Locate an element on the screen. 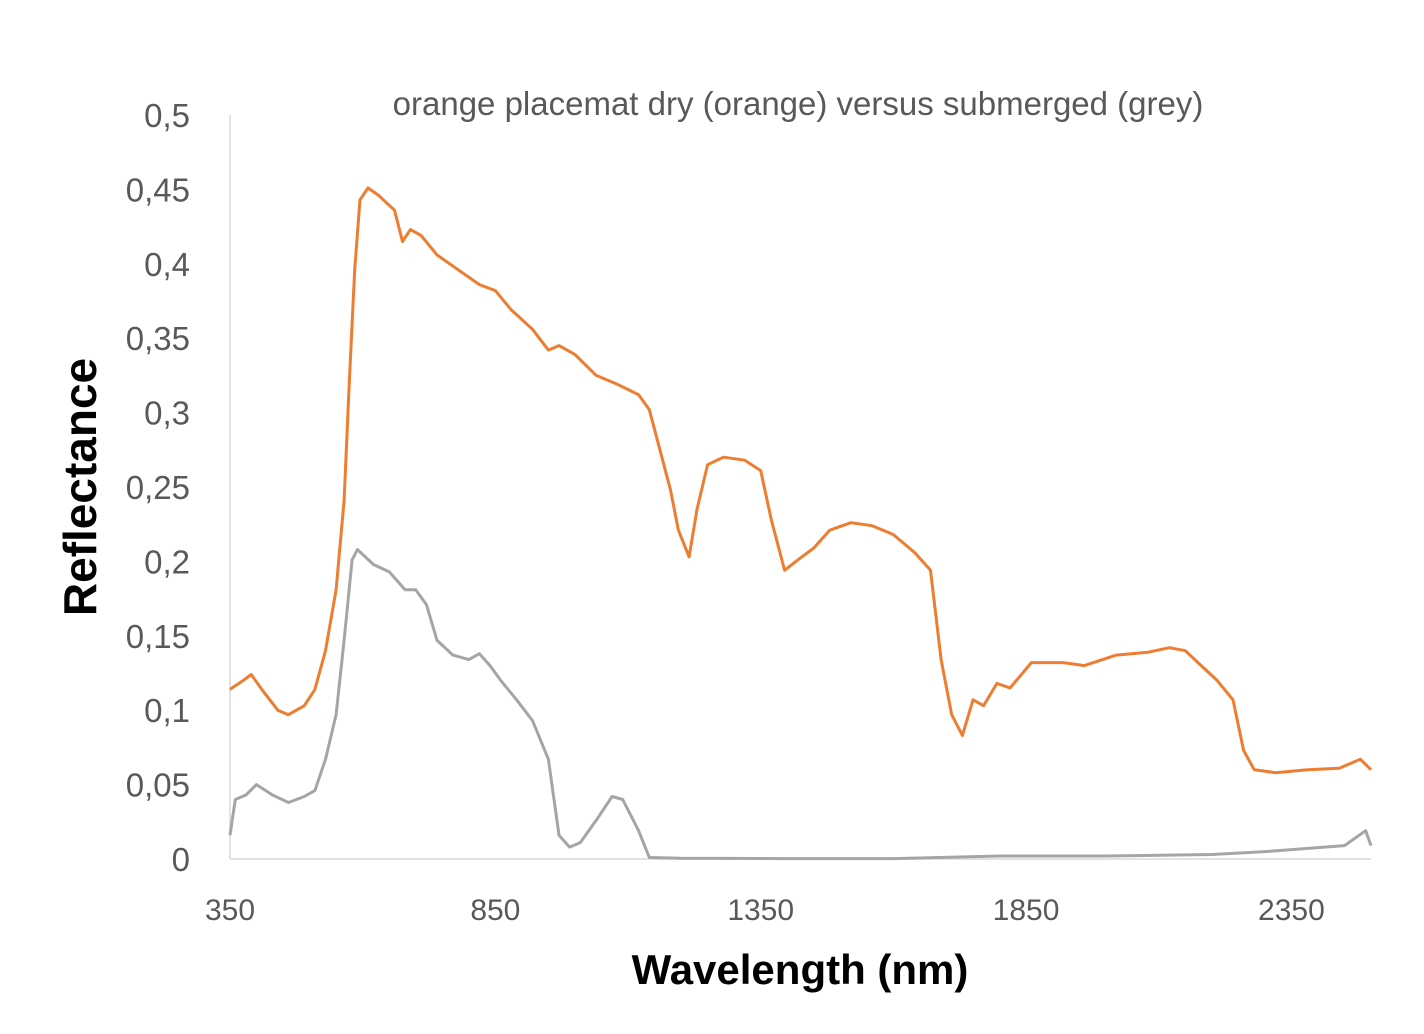 This screenshot has width=1424, height=1034. y-tick-label: 0,35 is located at coordinates (158, 338).